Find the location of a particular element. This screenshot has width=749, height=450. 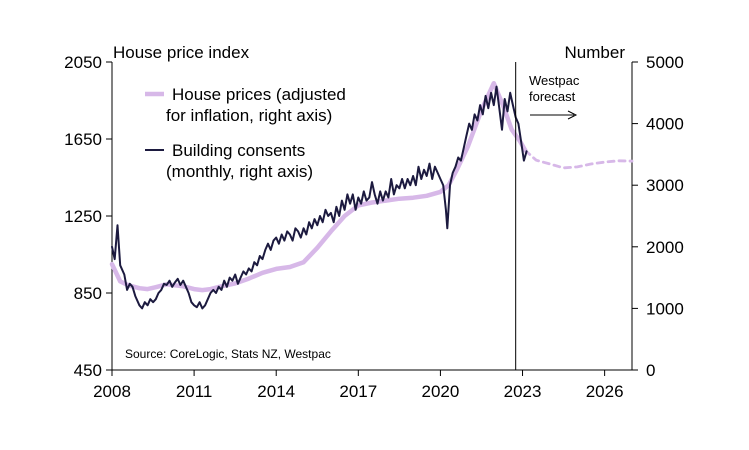

right-tick-label: 3000 is located at coordinates (665, 185).